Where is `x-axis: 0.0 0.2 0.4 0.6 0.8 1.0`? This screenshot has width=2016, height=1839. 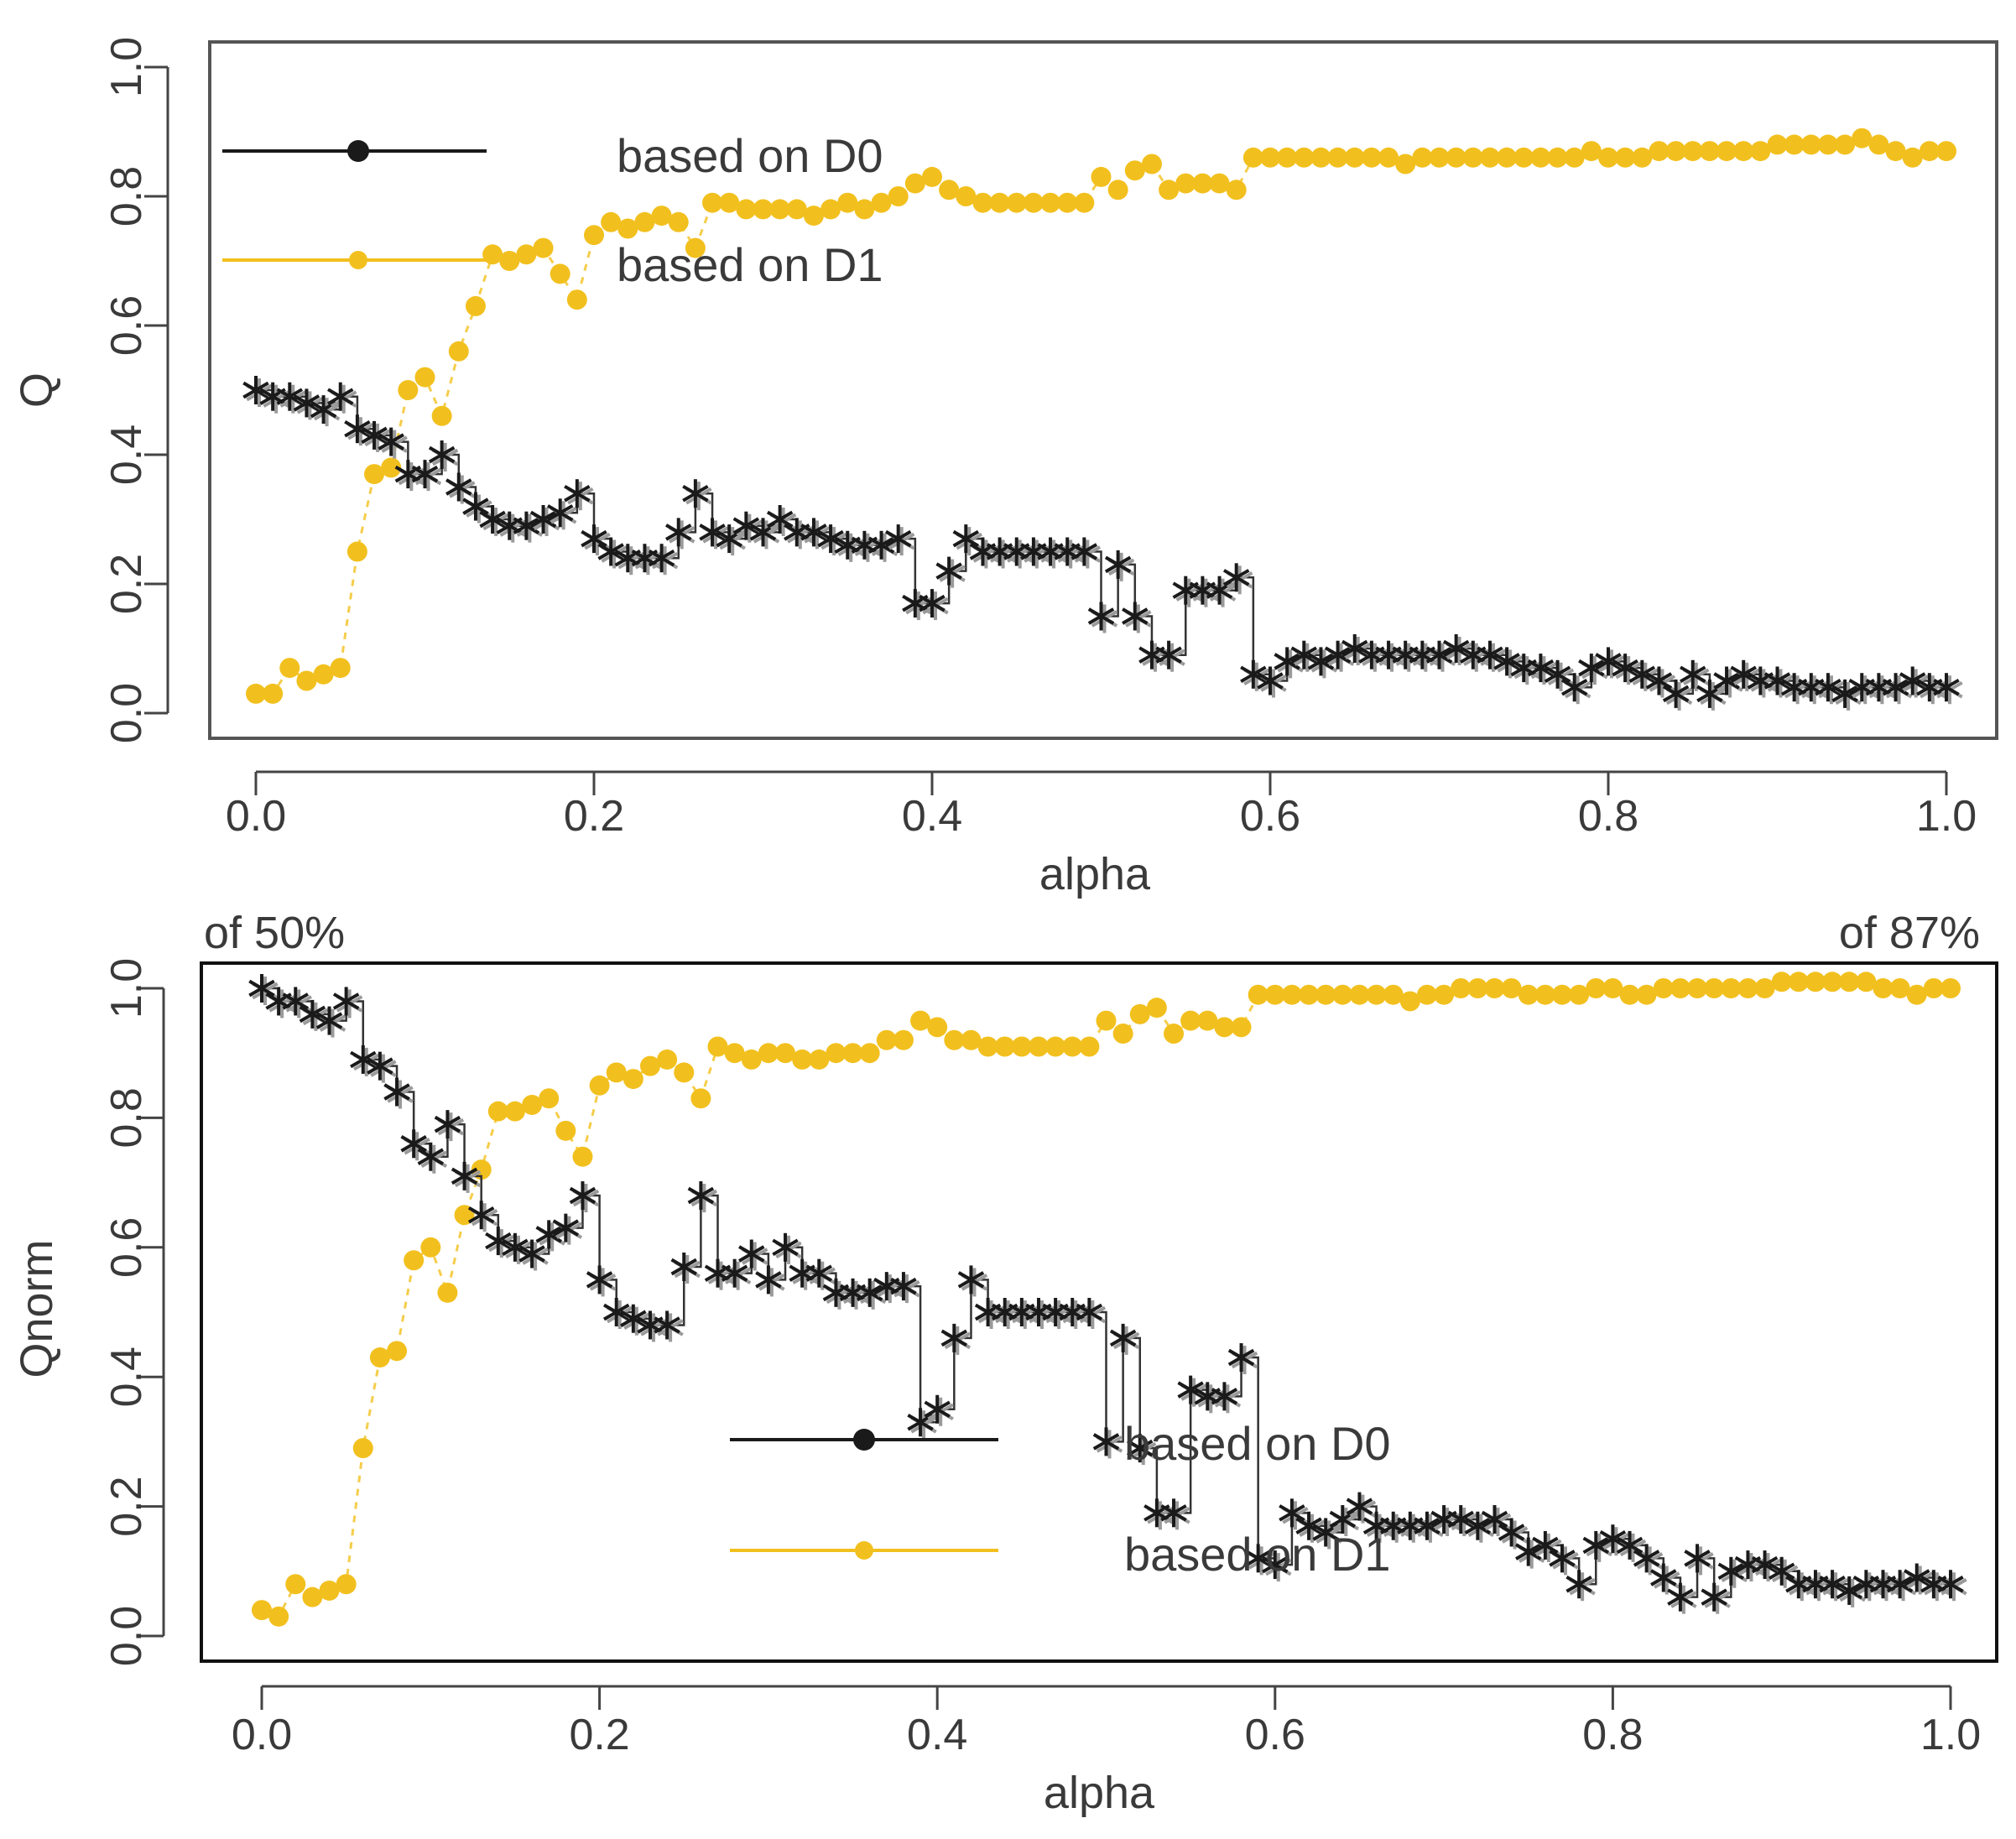 x-axis: 0.0 0.2 0.4 0.6 0.8 1.0 is located at coordinates (1107, 1722).